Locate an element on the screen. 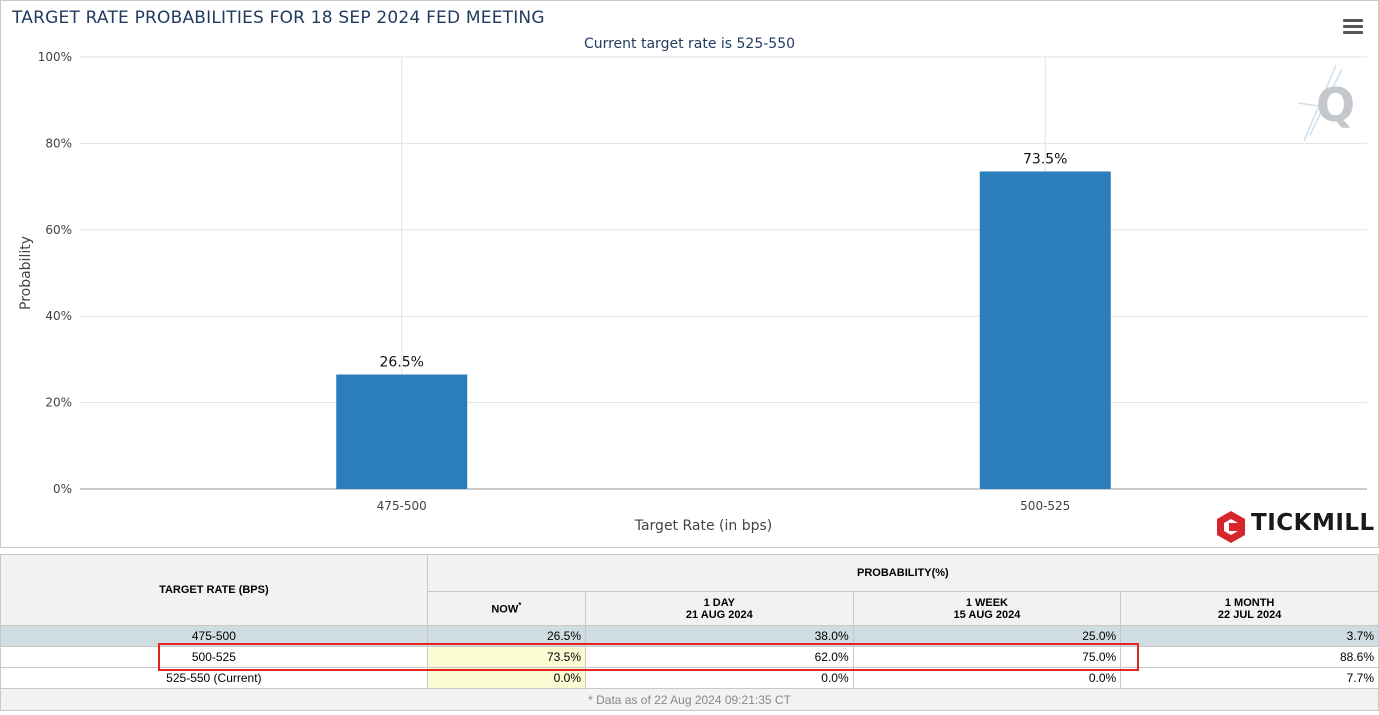 Image resolution: width=1379 pixels, height=715 pixels. column-header: 1 WEEK 15 AUG 2024 is located at coordinates (987, 608).